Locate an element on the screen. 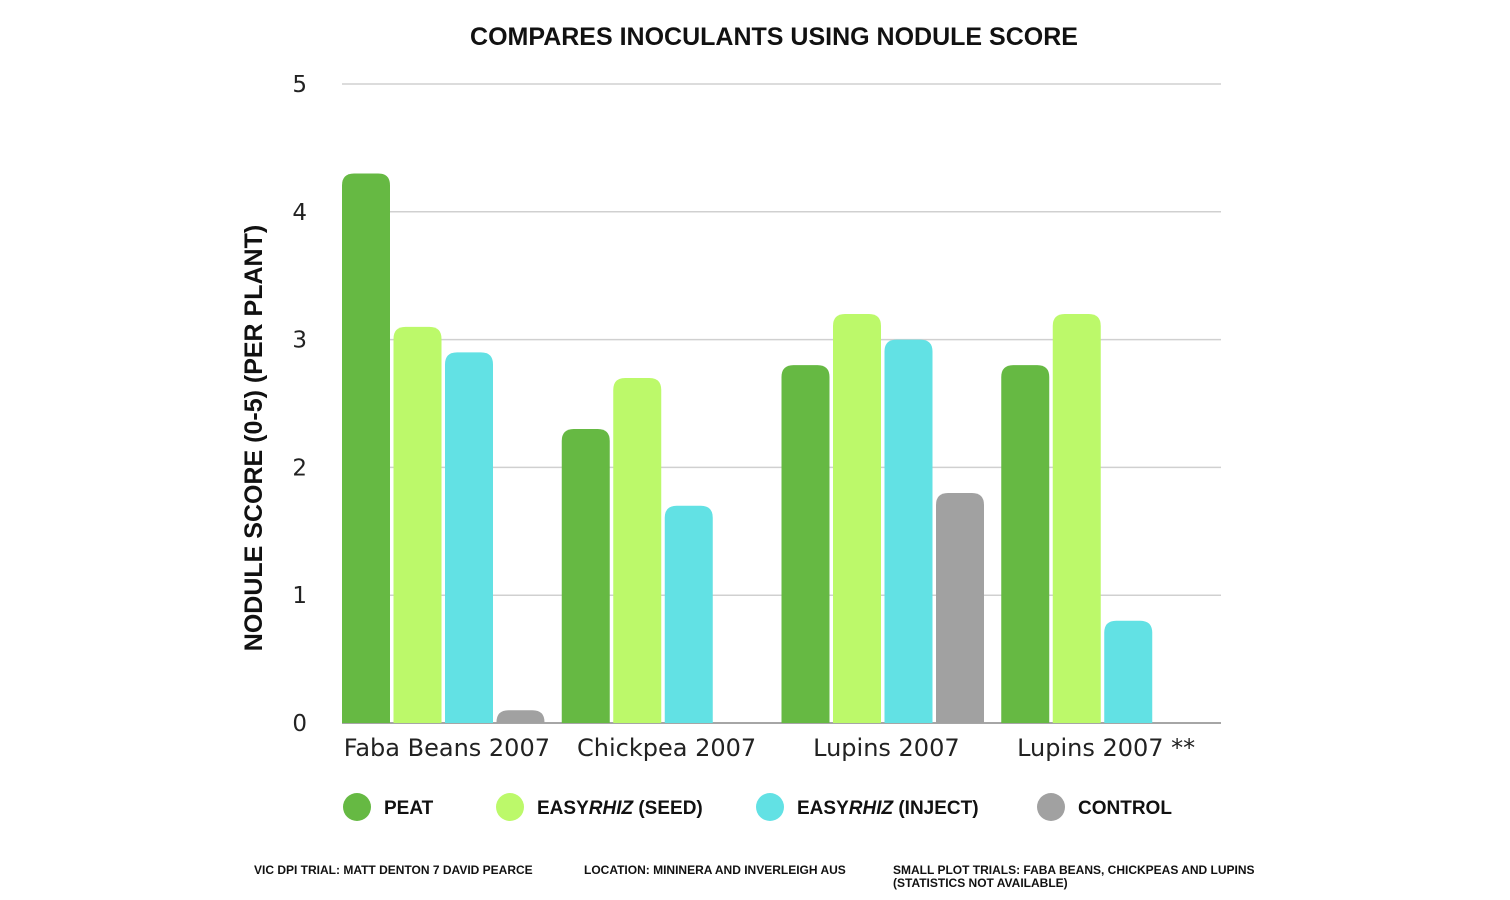  bar-easyrhiz-inject-chickpea-2007 is located at coordinates (688, 614).